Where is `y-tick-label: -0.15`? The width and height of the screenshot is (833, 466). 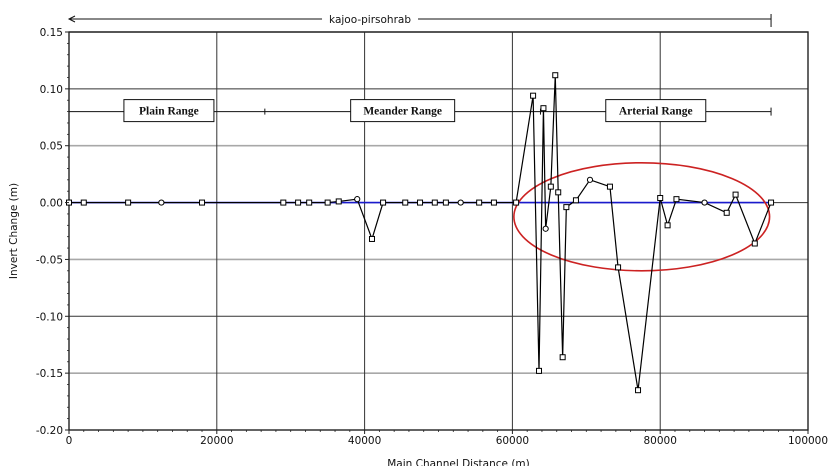
y-tick-label: -0.15 is located at coordinates (49, 374).